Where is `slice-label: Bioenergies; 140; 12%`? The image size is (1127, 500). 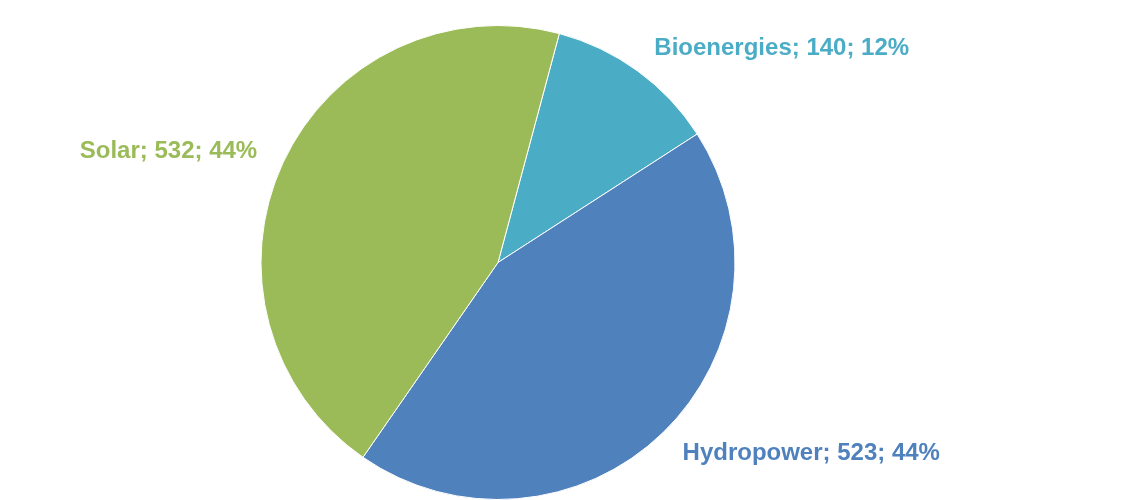 slice-label: Bioenergies; 140; 12% is located at coordinates (782, 46).